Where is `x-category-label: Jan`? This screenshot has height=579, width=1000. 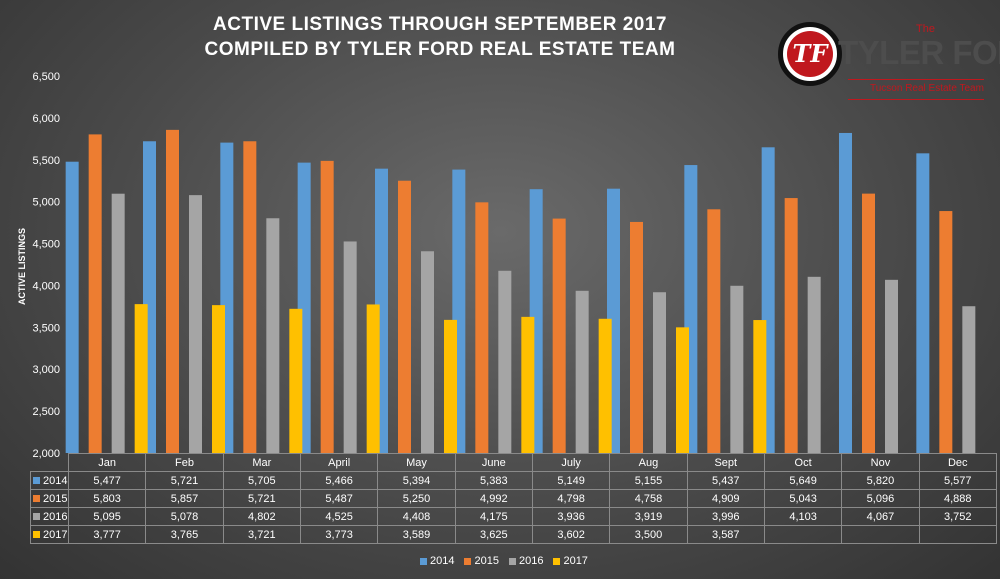 x-category-label: Jan is located at coordinates (107, 462).